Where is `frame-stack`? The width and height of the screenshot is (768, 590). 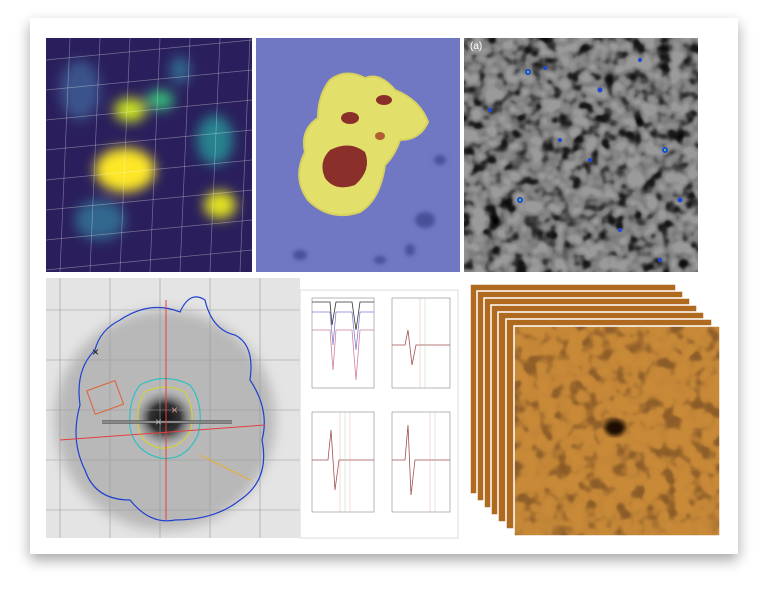 frame-stack is located at coordinates (595, 410).